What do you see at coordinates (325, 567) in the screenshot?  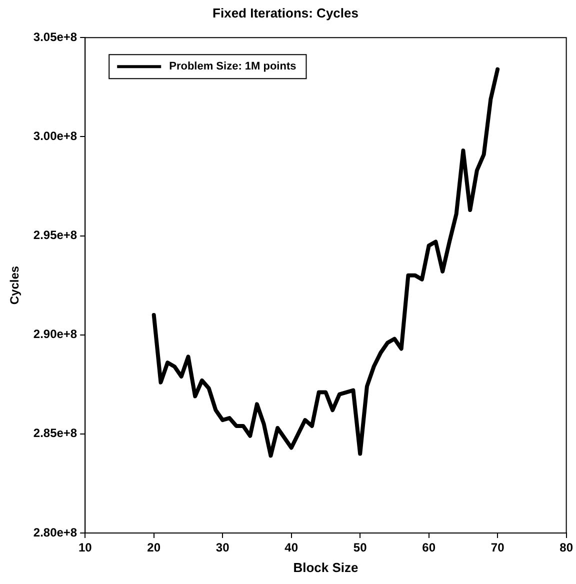 I see `x-axis-title: Block Size` at bounding box center [325, 567].